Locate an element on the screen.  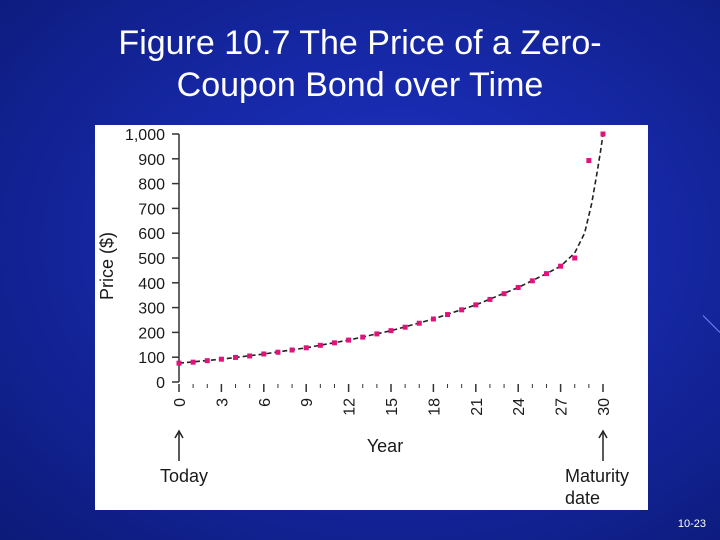
slide-title-line-2: Coupon Bond over Time is located at coordinates (360, 85).